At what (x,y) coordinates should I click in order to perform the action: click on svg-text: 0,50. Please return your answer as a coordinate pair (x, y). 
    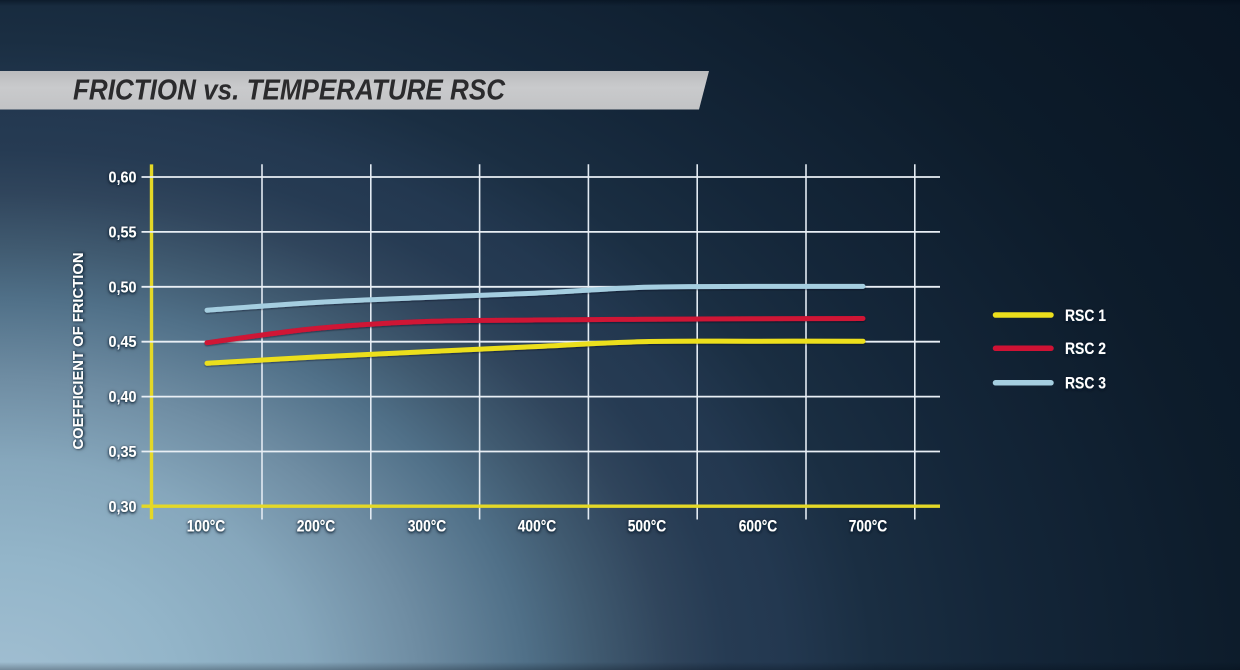
    Looking at the image, I should click on (123, 287).